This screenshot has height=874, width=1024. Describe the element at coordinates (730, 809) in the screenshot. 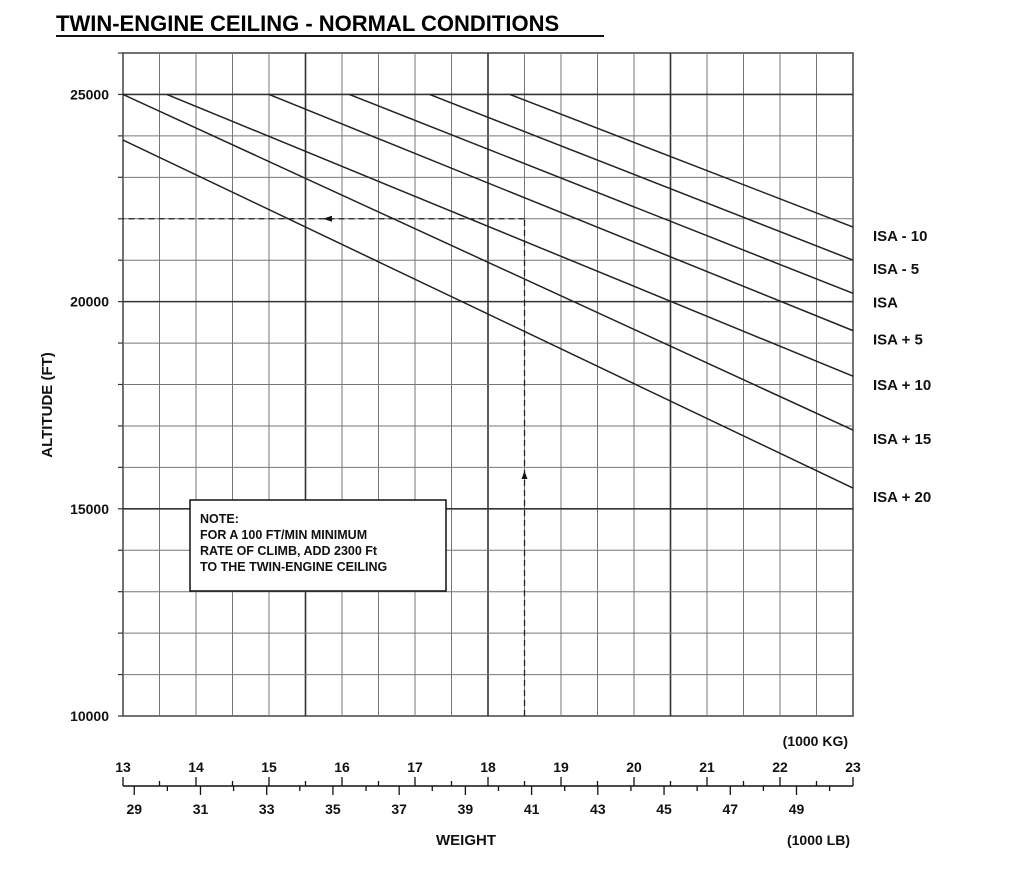

I see `lb-tick-label: 47` at that location.